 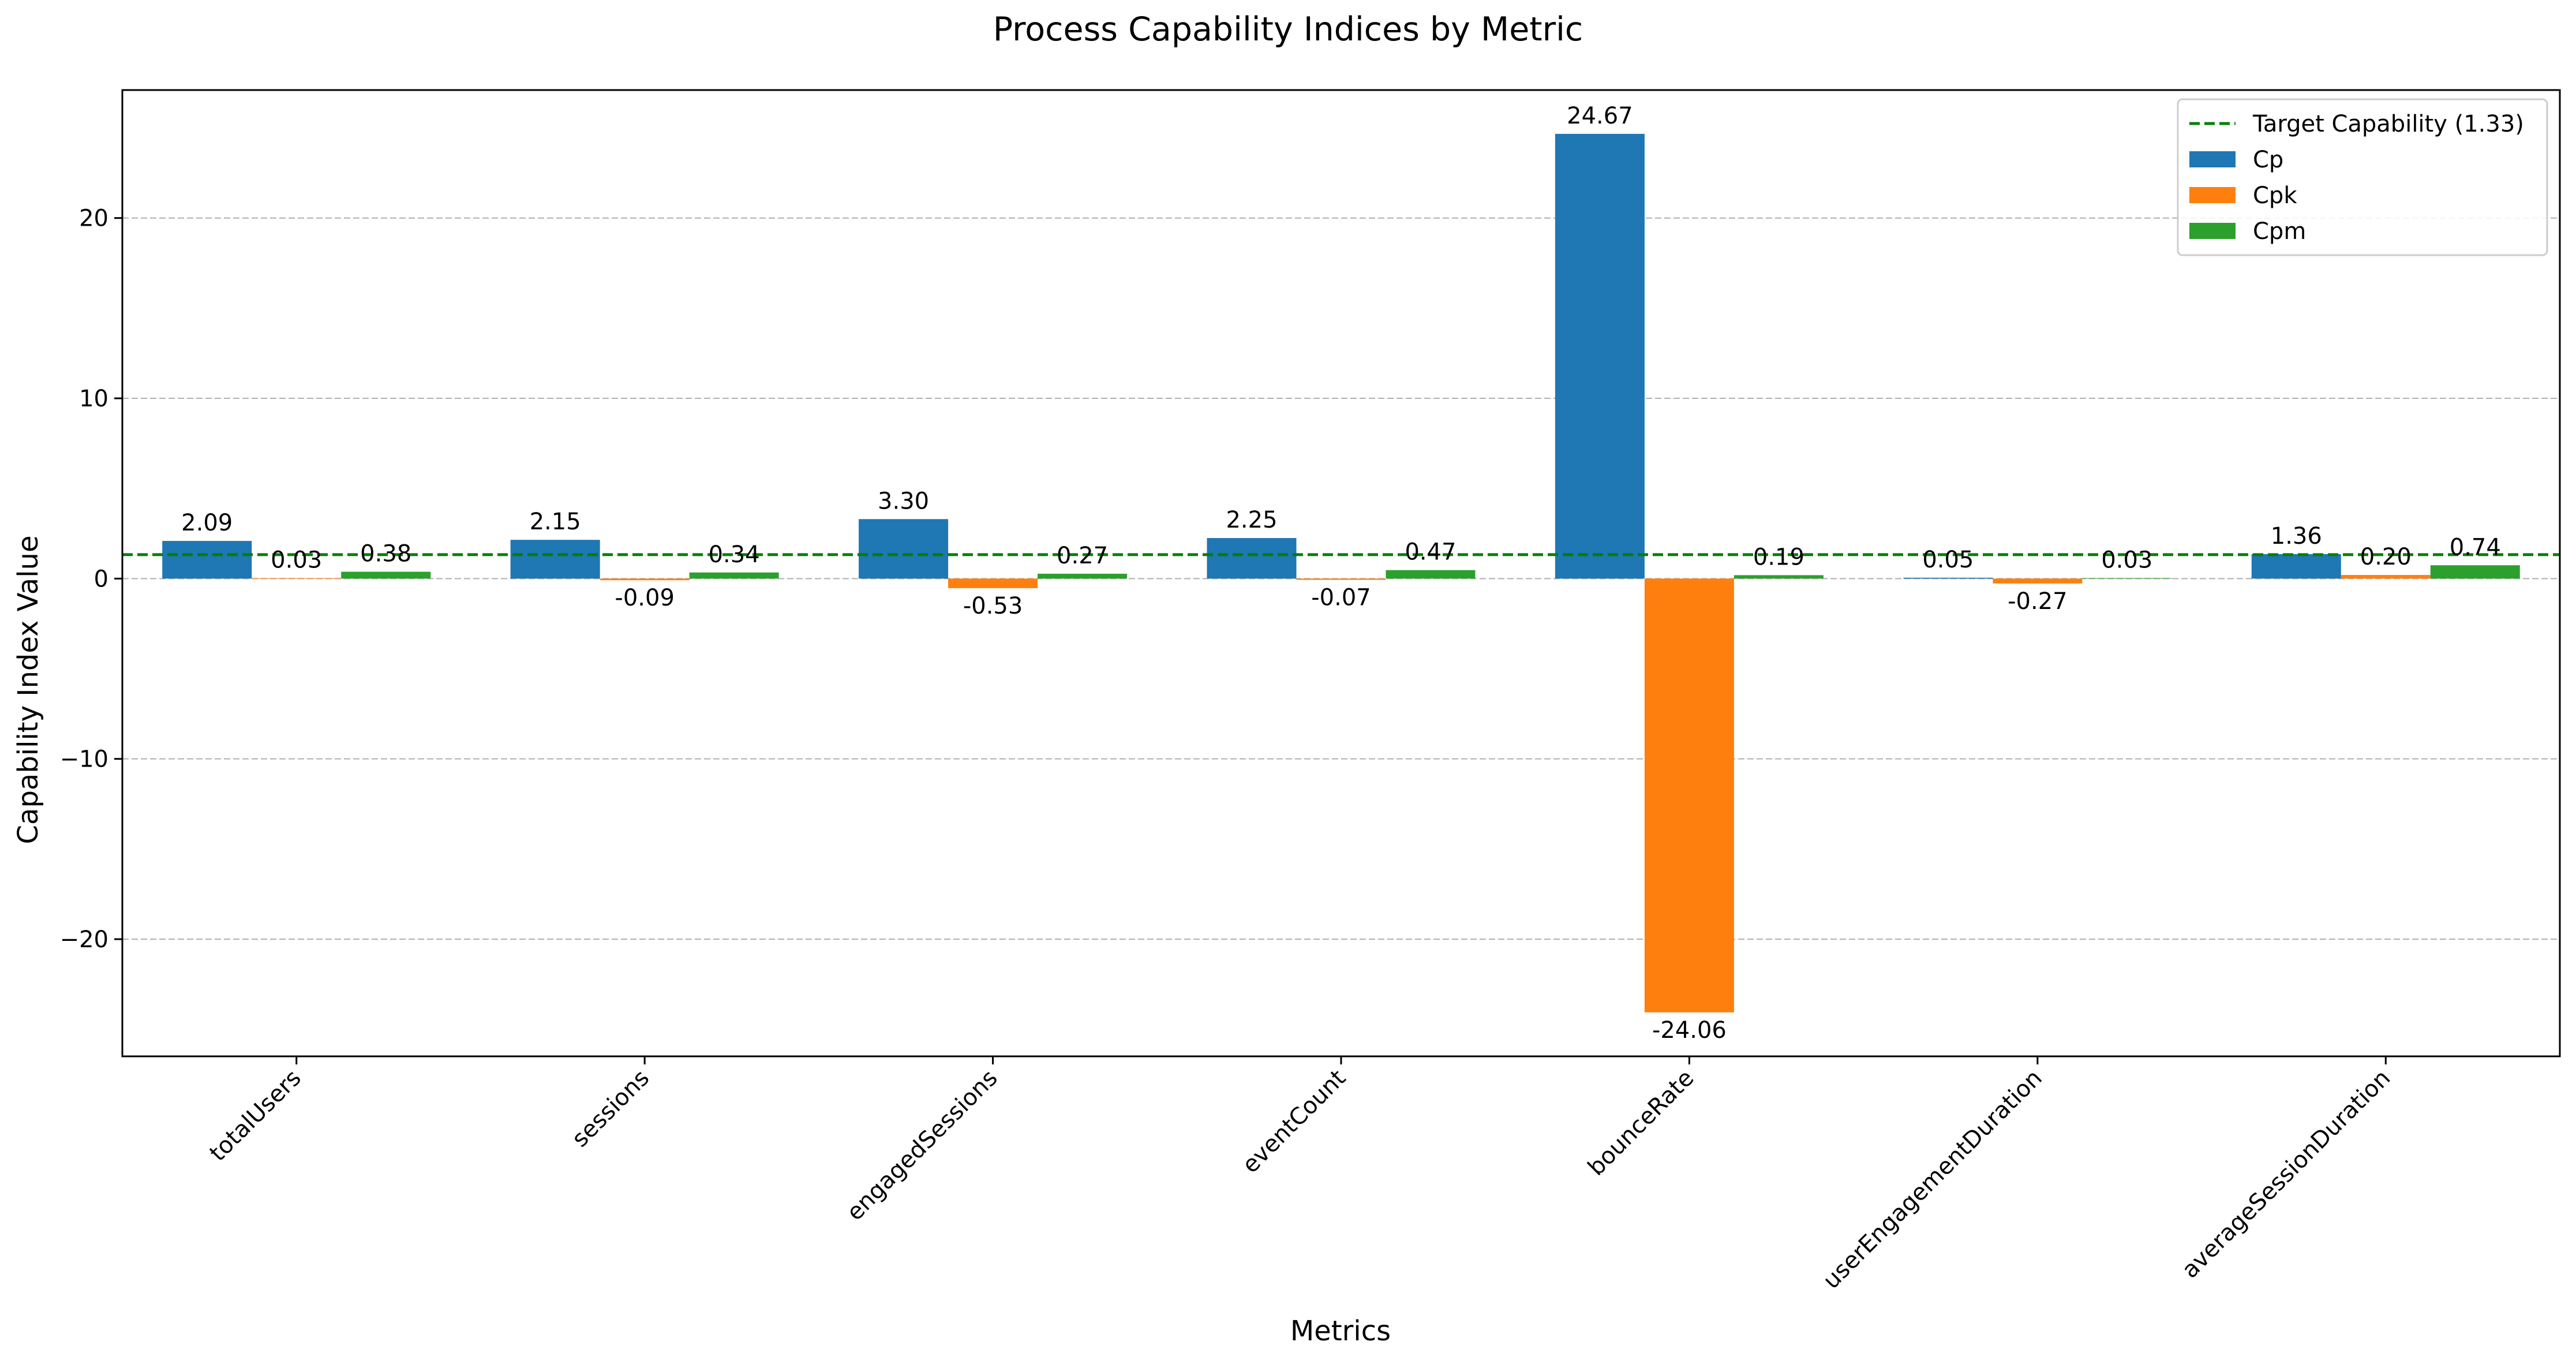 What do you see at coordinates (255, 1116) in the screenshot?
I see `x-tick-label: totalUsers` at bounding box center [255, 1116].